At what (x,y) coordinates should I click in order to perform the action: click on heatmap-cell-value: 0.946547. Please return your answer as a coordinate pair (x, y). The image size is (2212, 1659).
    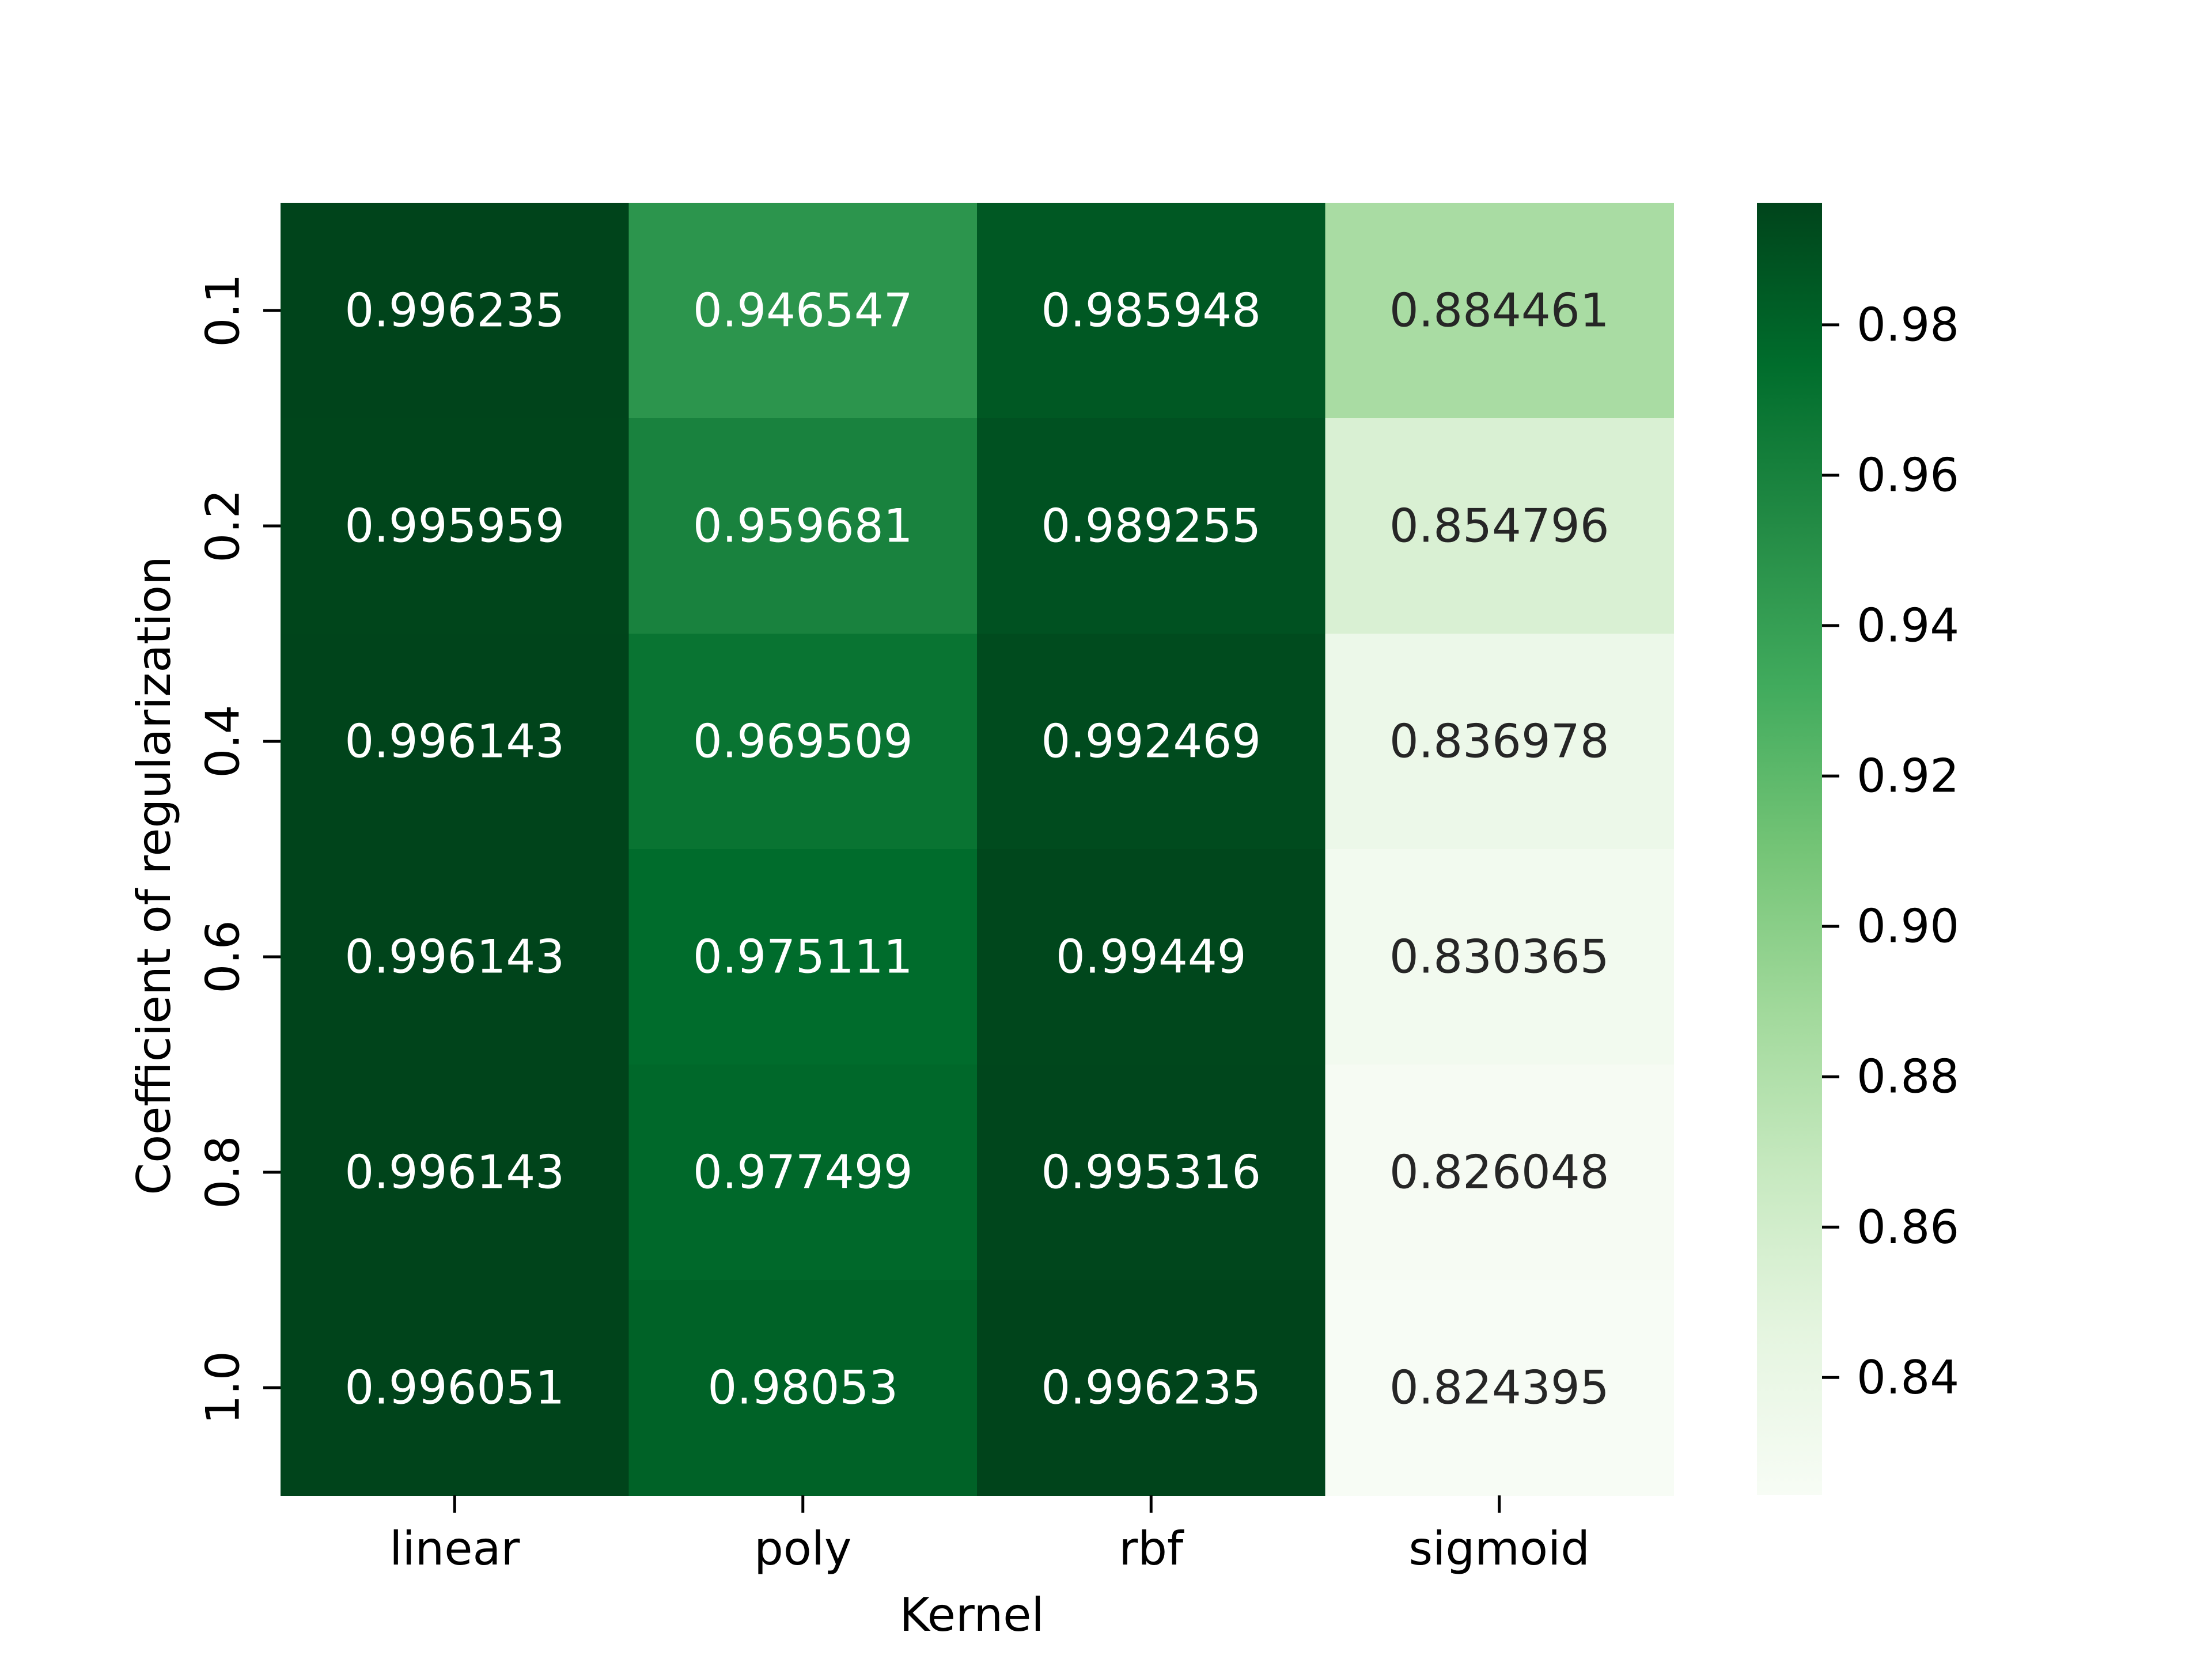
    Looking at the image, I should click on (803, 311).